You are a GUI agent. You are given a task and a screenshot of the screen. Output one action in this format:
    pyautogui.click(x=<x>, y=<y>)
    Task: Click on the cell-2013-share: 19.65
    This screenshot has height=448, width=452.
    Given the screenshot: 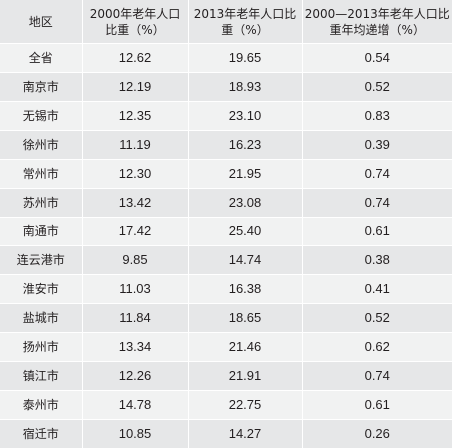 What is the action you would take?
    pyautogui.click(x=244, y=58)
    